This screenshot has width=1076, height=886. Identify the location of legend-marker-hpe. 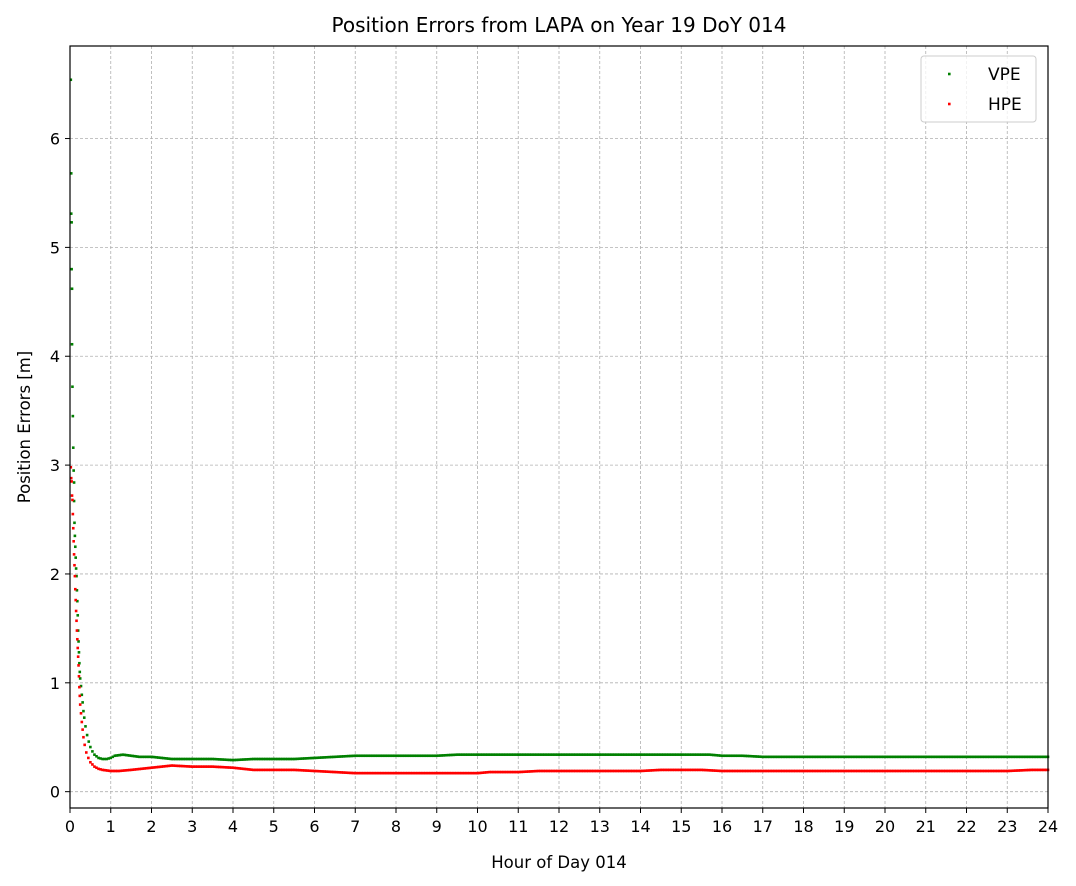
(949, 104).